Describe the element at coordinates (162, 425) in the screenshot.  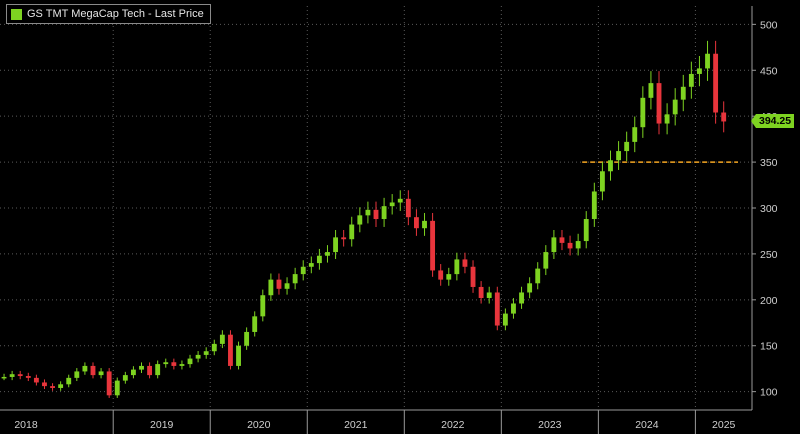
I see `x-tick-label: 2019` at that location.